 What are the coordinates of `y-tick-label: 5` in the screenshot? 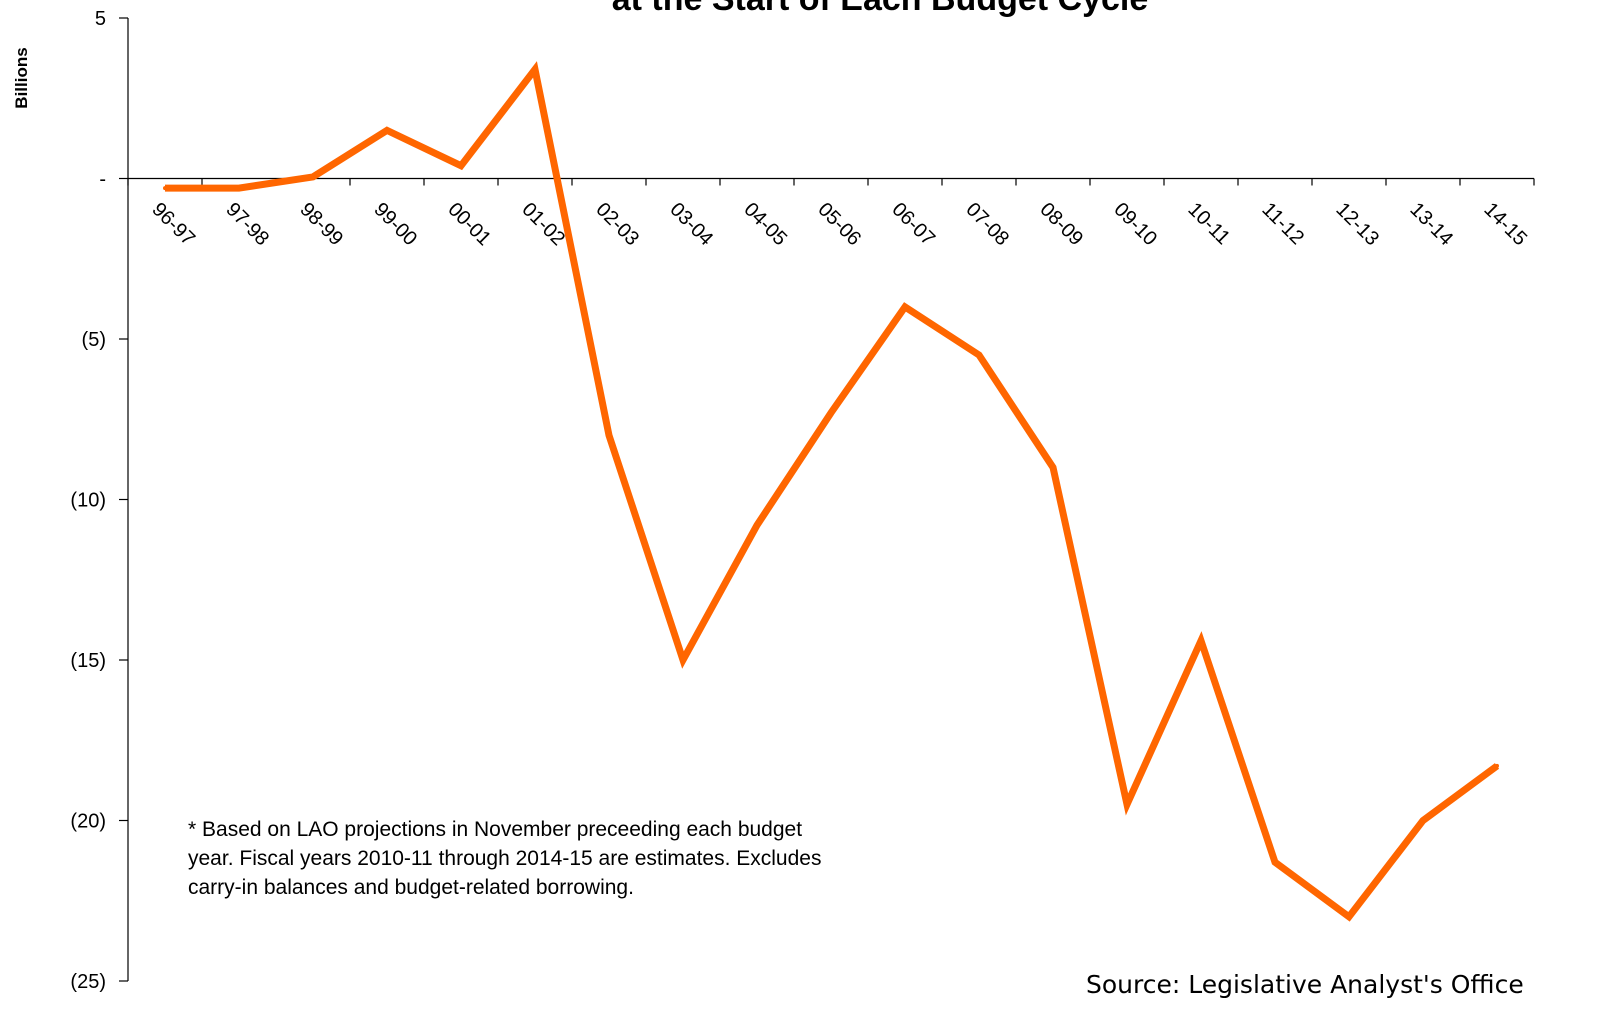 It's located at (100, 19).